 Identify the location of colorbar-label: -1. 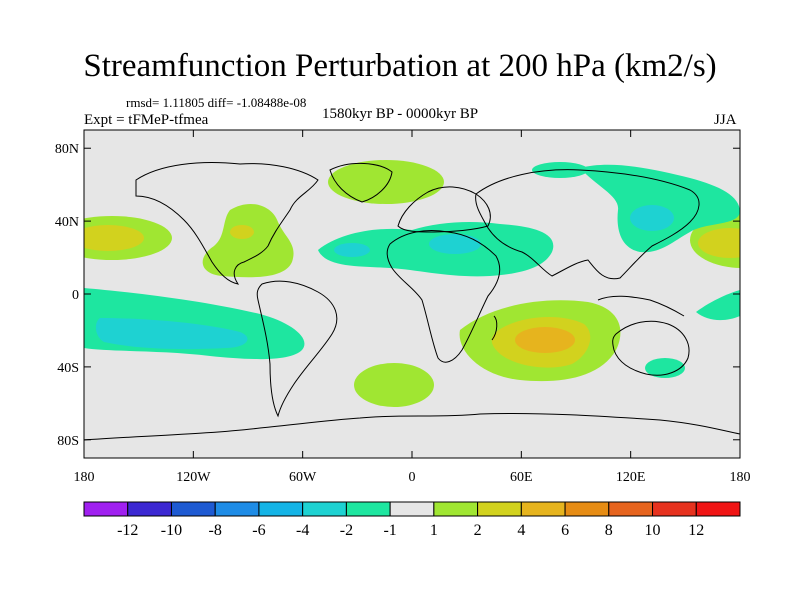
(389, 530).